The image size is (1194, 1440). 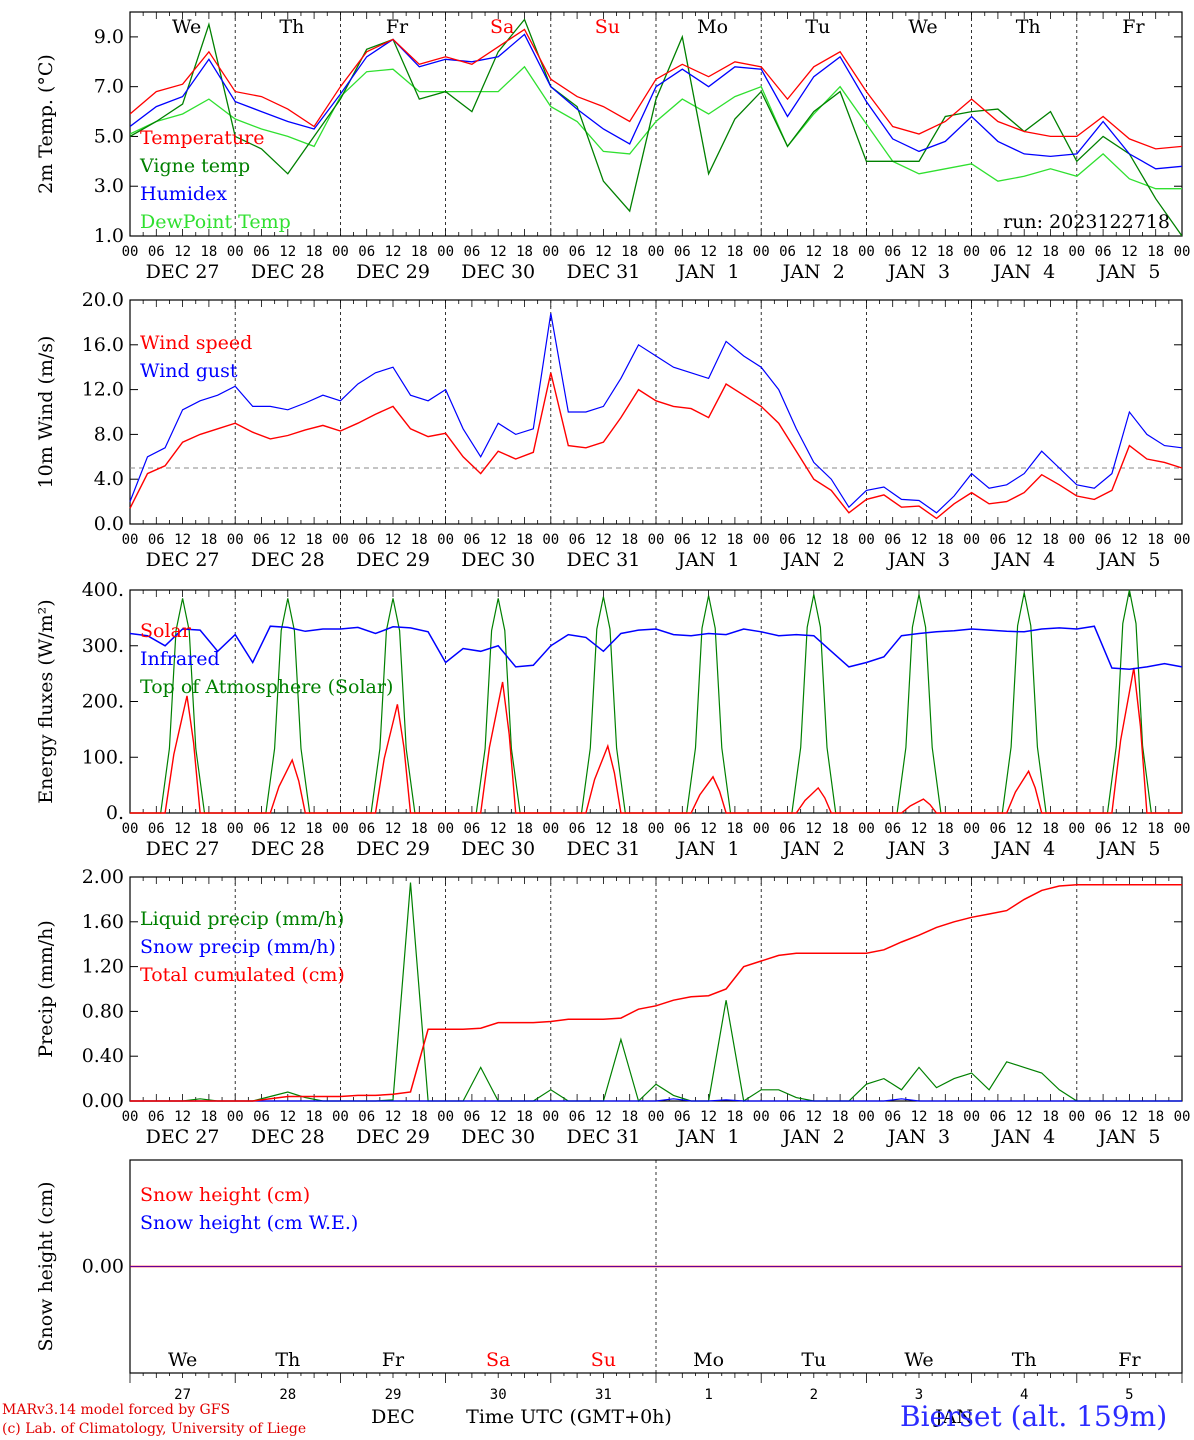 I want to click on date-label: DEC 27, so click(x=183, y=849).